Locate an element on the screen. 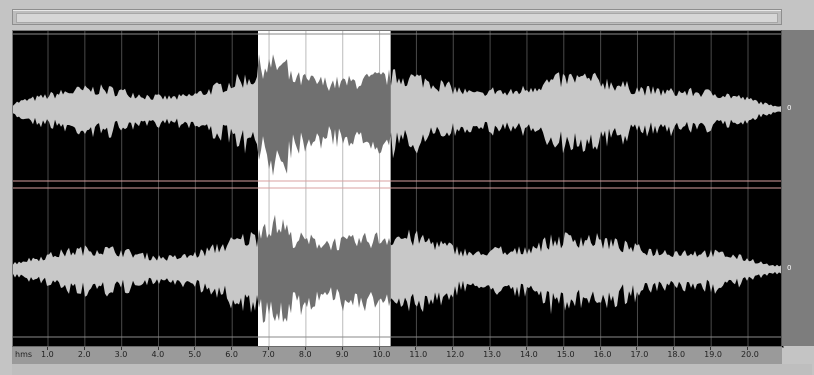 The image size is (814, 375). status-strip is located at coordinates (412, 369).